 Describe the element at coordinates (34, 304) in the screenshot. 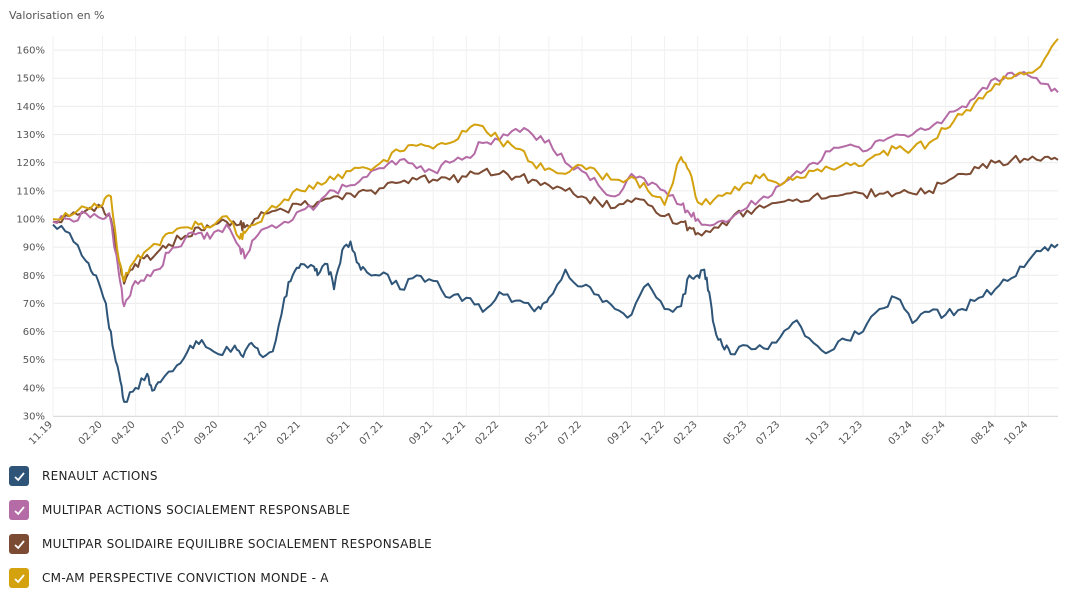

I see `y-tick-label: 70%` at that location.